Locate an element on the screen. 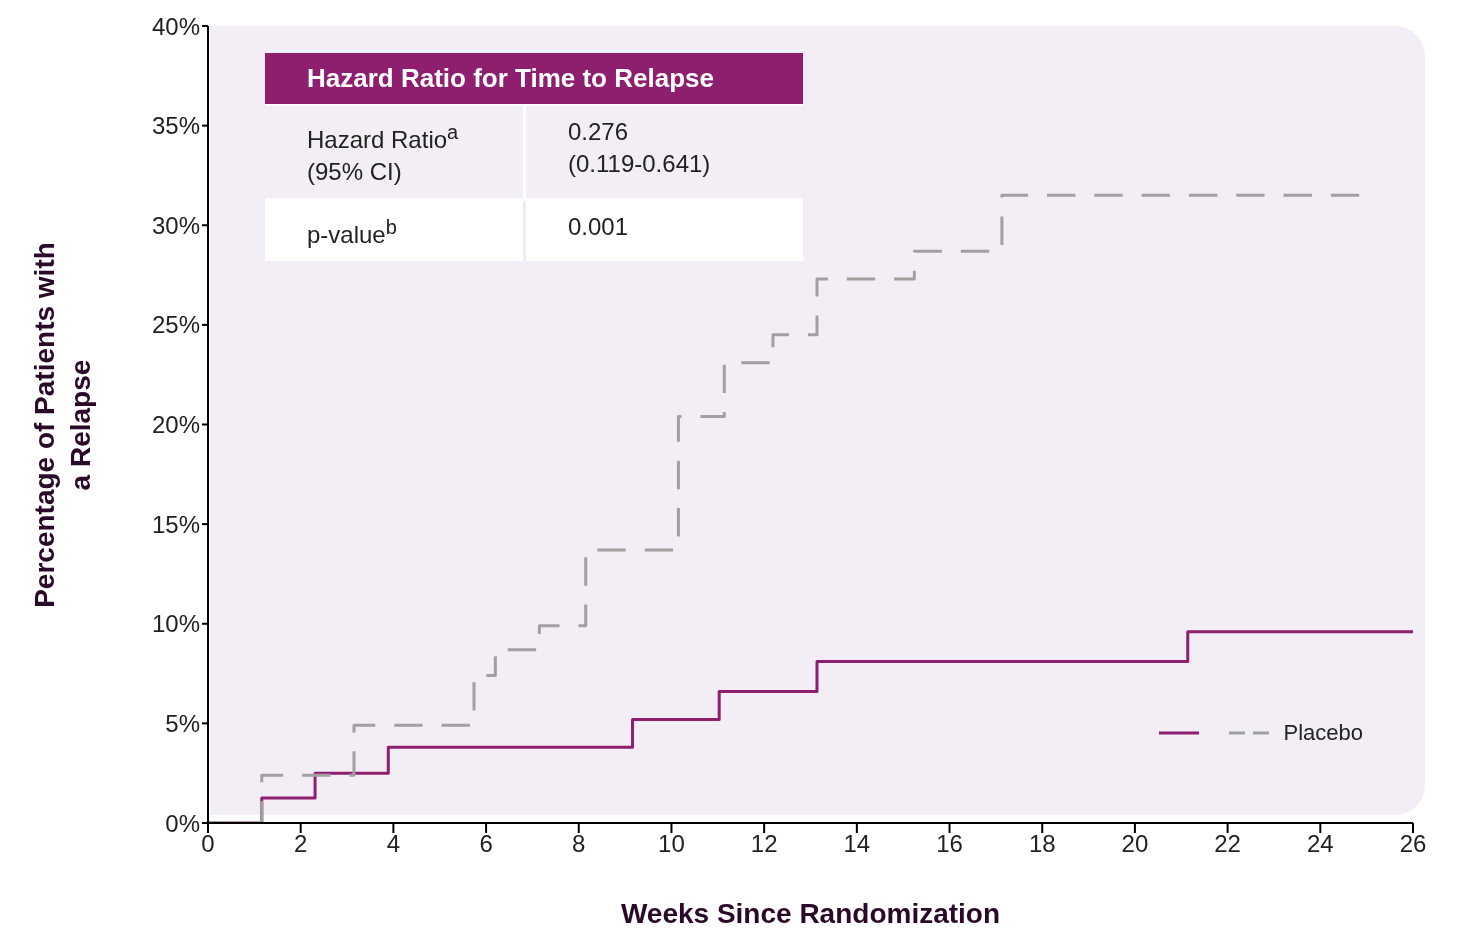 This screenshot has width=1458, height=934. x-tick-label: 4 is located at coordinates (393, 844).